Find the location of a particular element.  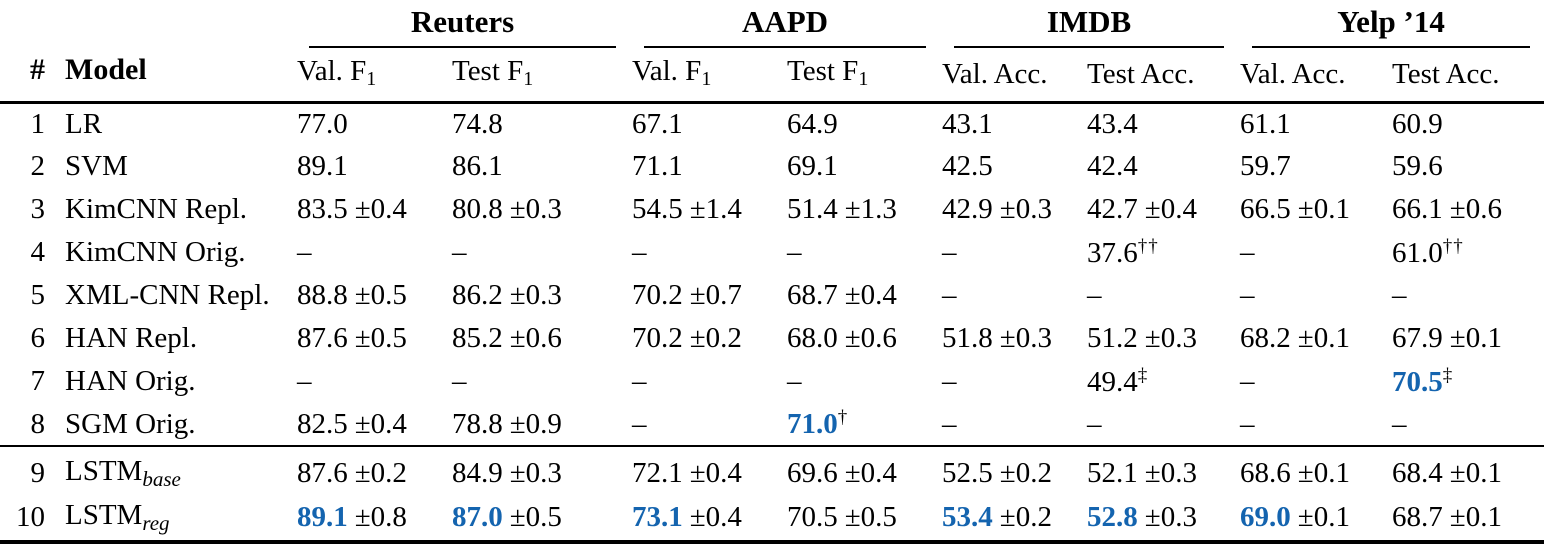

metric-cell: 71.0† is located at coordinates (862, 424).